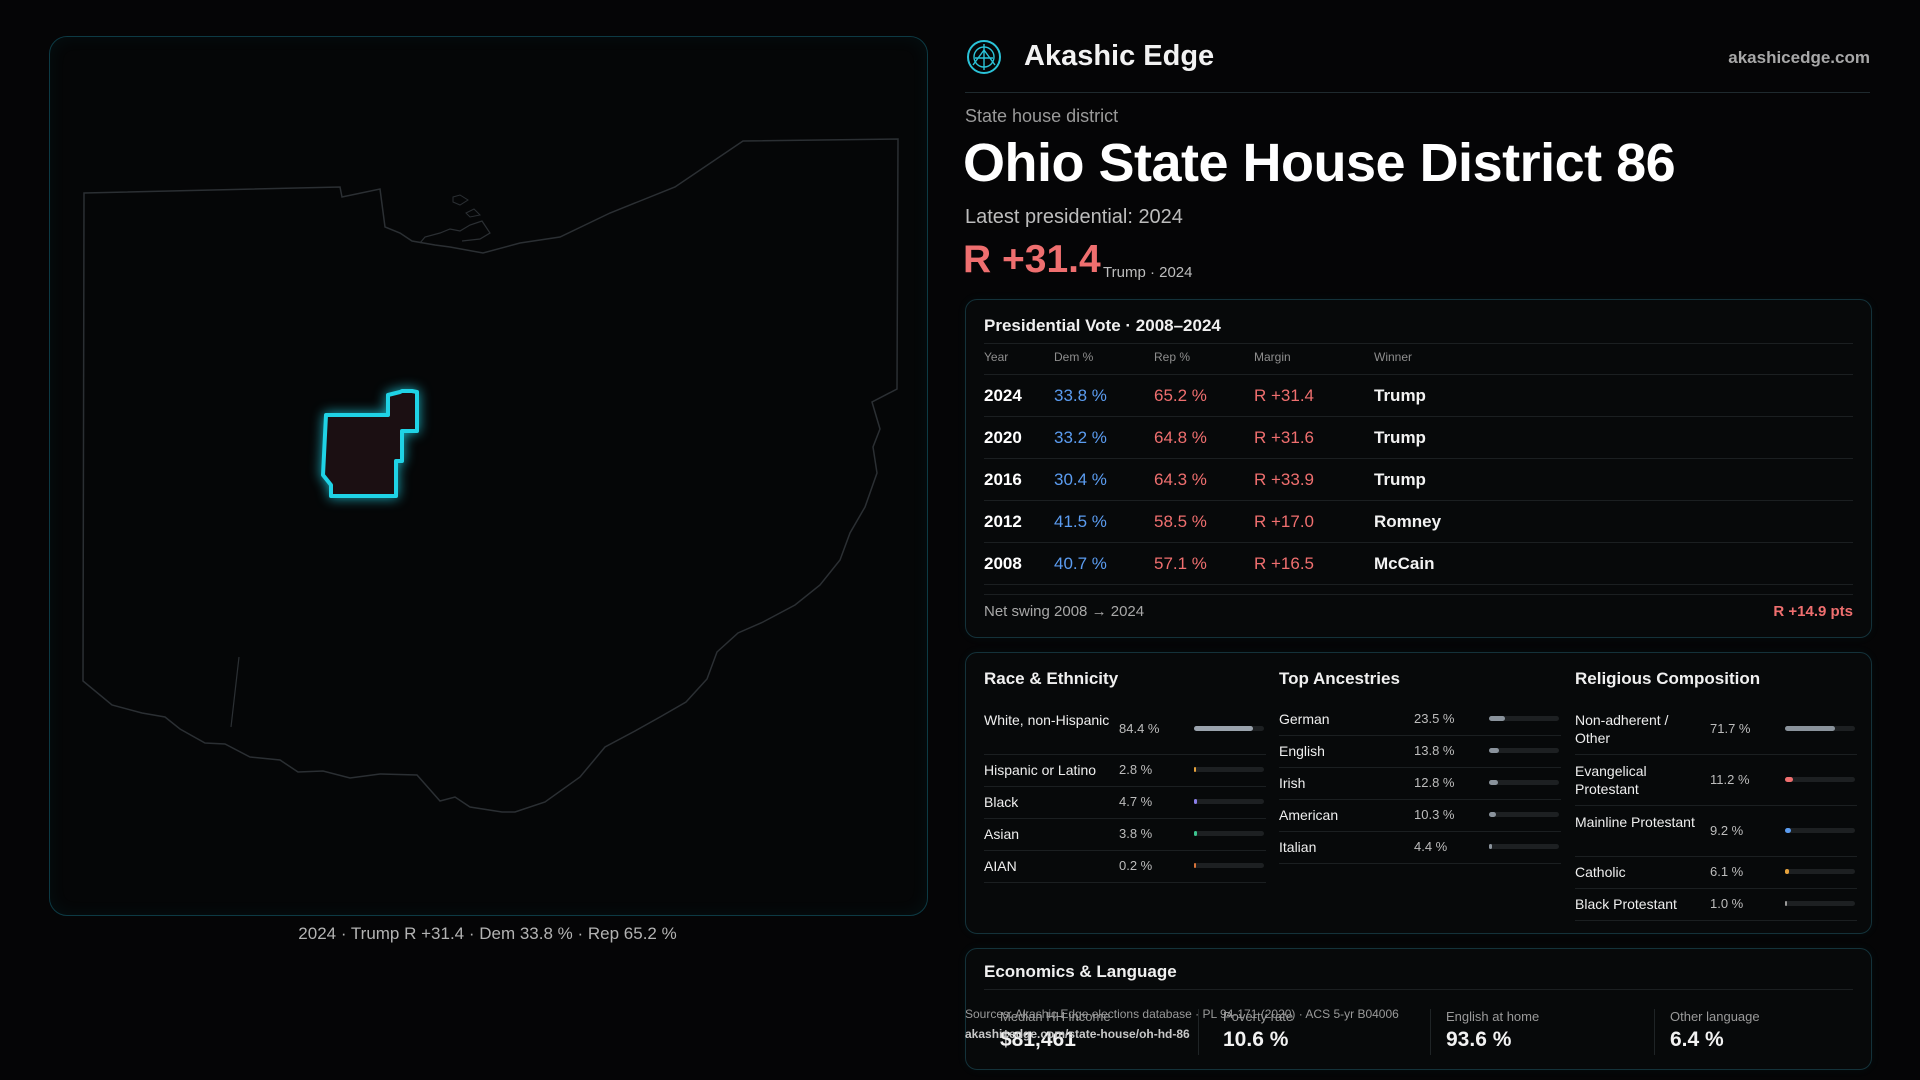 Image resolution: width=1920 pixels, height=1080 pixels. What do you see at coordinates (1080, 395) in the screenshot?
I see `row-dem: 33.8 %` at bounding box center [1080, 395].